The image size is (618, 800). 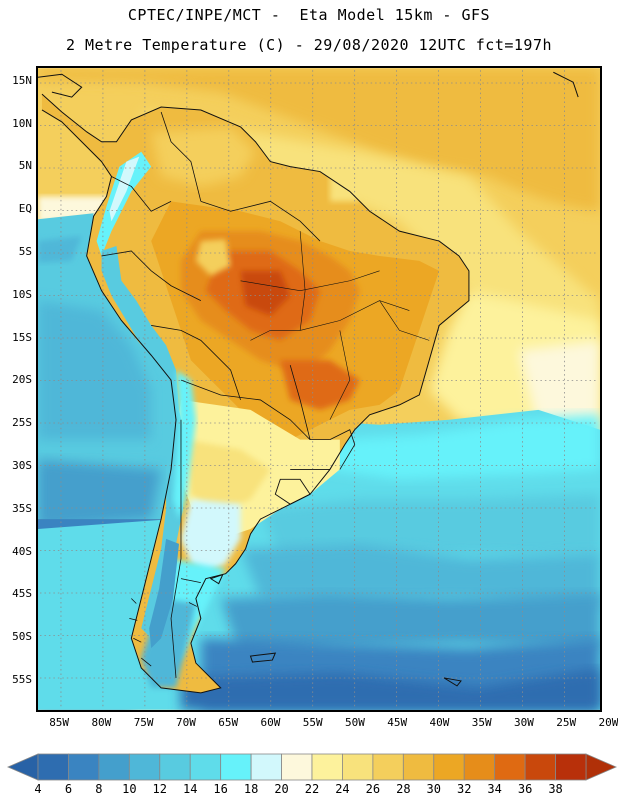 What do you see at coordinates (22, 551) in the screenshot?
I see `latitude-label: 40S` at bounding box center [22, 551].